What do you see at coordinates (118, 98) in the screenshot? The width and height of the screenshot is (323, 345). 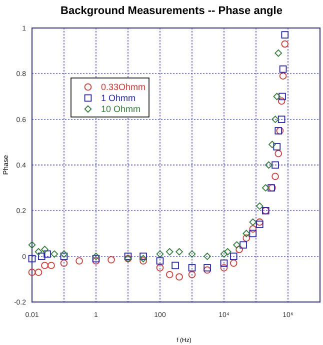 I see `legend-label: 1 Ohmm` at bounding box center [118, 98].